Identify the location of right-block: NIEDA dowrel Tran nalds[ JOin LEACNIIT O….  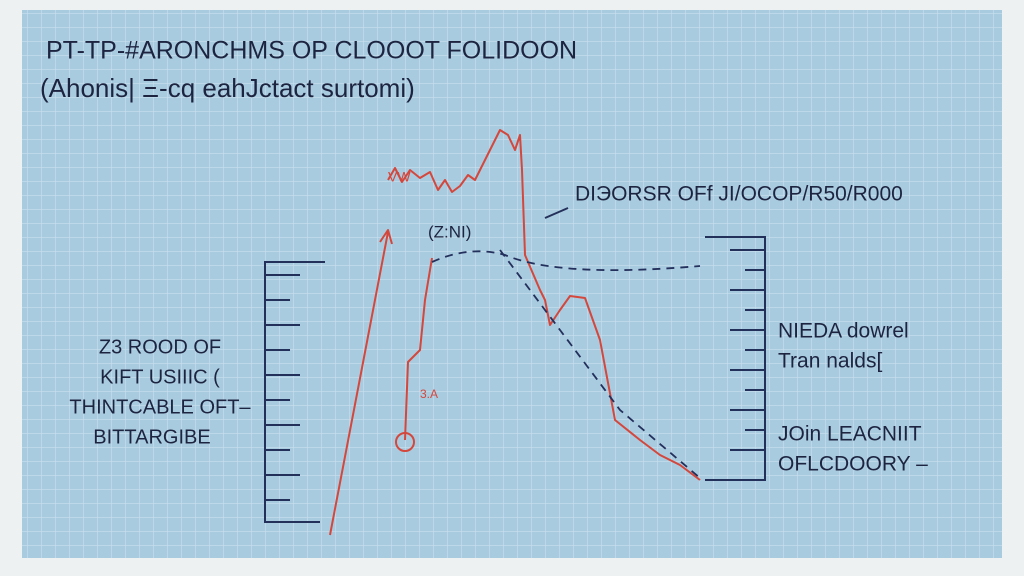
(853, 398).